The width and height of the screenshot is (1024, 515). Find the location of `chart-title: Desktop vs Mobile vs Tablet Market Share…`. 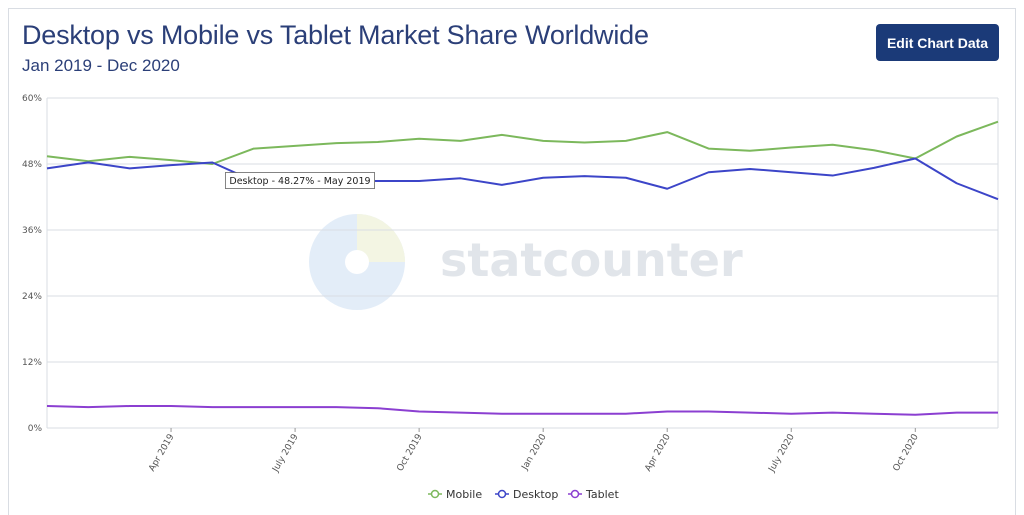

chart-title: Desktop vs Mobile vs Tablet Market Share… is located at coordinates (335, 35).